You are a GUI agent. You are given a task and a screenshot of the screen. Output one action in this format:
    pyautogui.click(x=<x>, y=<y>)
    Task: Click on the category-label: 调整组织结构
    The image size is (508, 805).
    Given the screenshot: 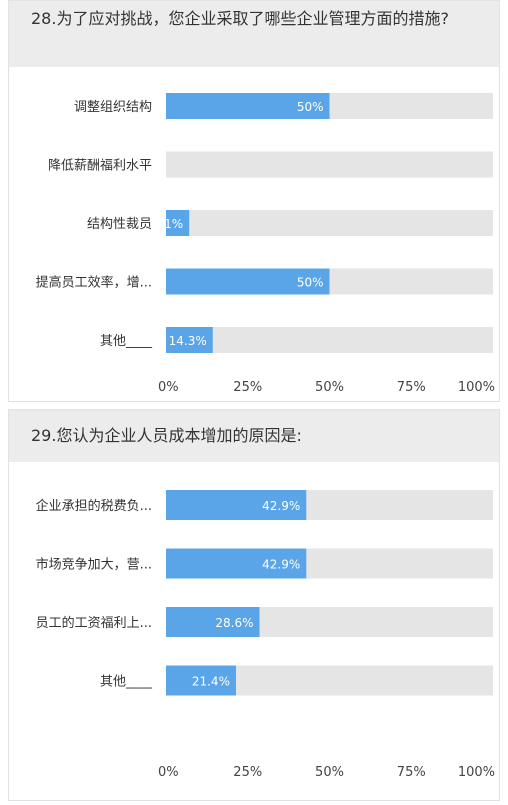 What is the action you would take?
    pyautogui.click(x=113, y=107)
    